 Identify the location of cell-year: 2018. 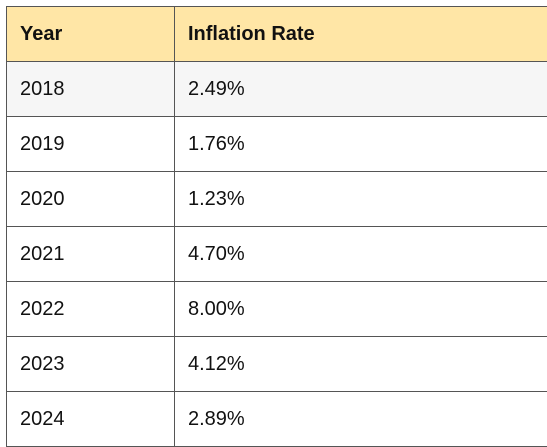
(91, 89).